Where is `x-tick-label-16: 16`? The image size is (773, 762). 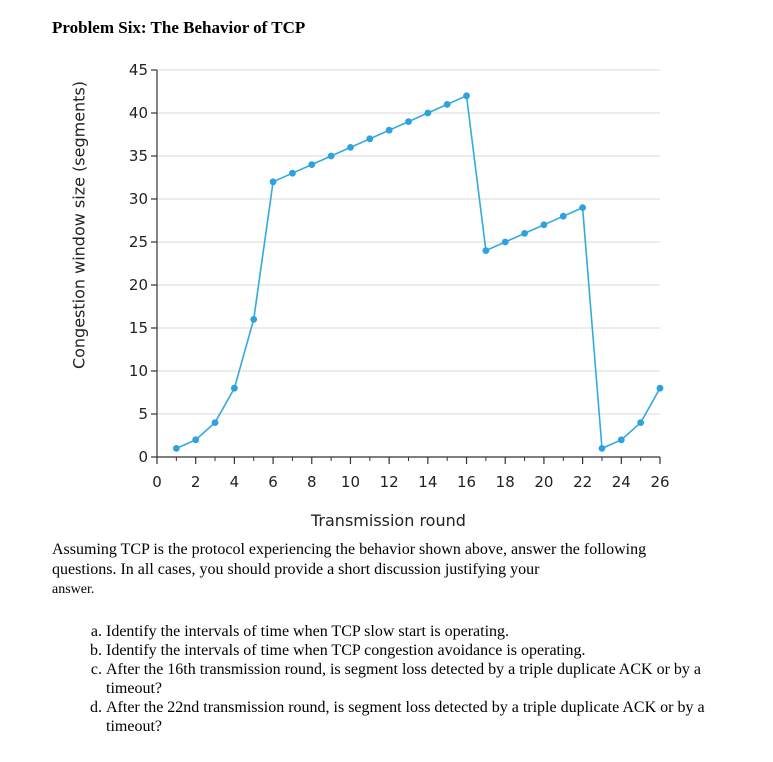 x-tick-label-16: 16 is located at coordinates (466, 482).